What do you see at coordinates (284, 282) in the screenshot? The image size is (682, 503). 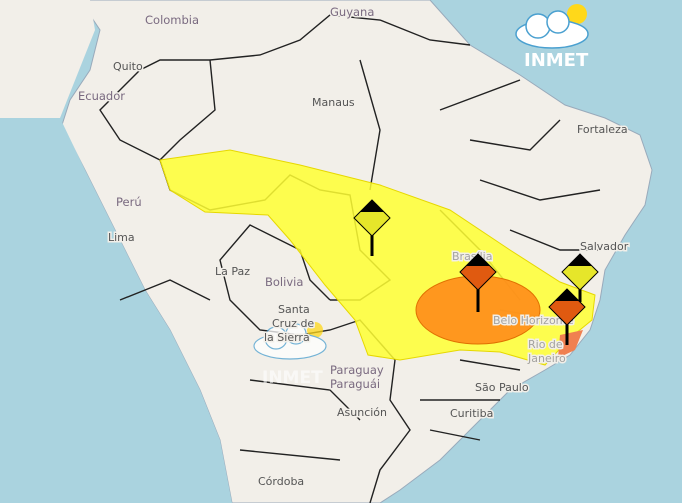 I see `label-bolivia: Bolivia` at bounding box center [284, 282].